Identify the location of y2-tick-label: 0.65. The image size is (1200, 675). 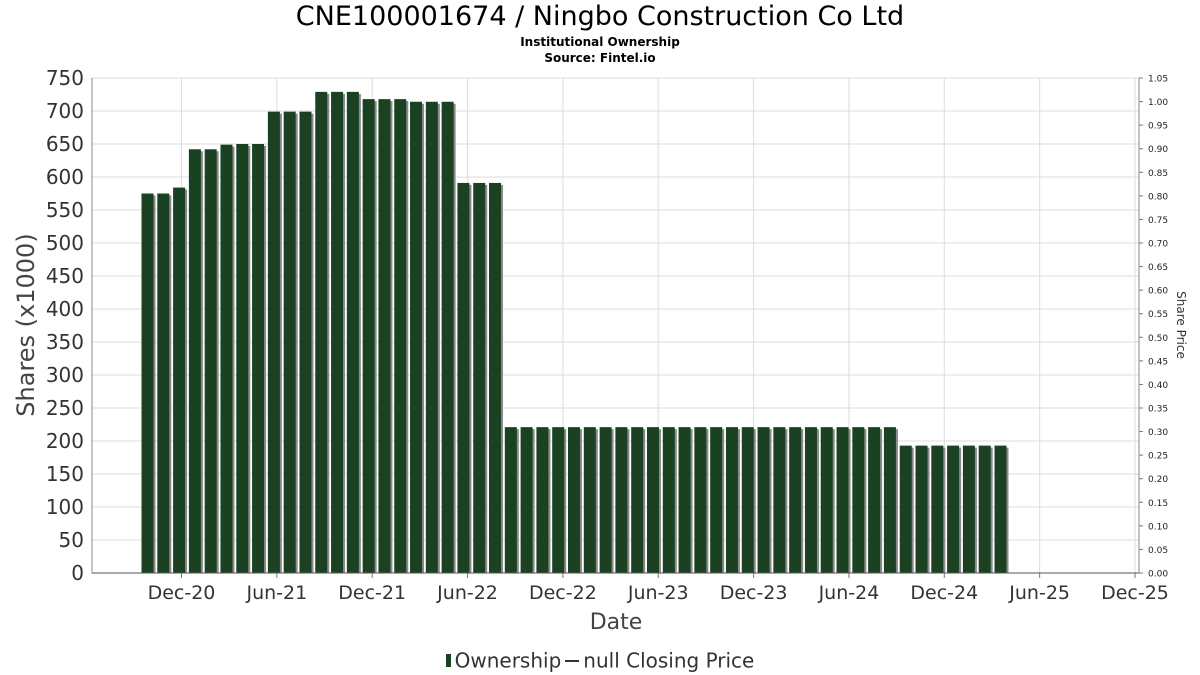
(1158, 268).